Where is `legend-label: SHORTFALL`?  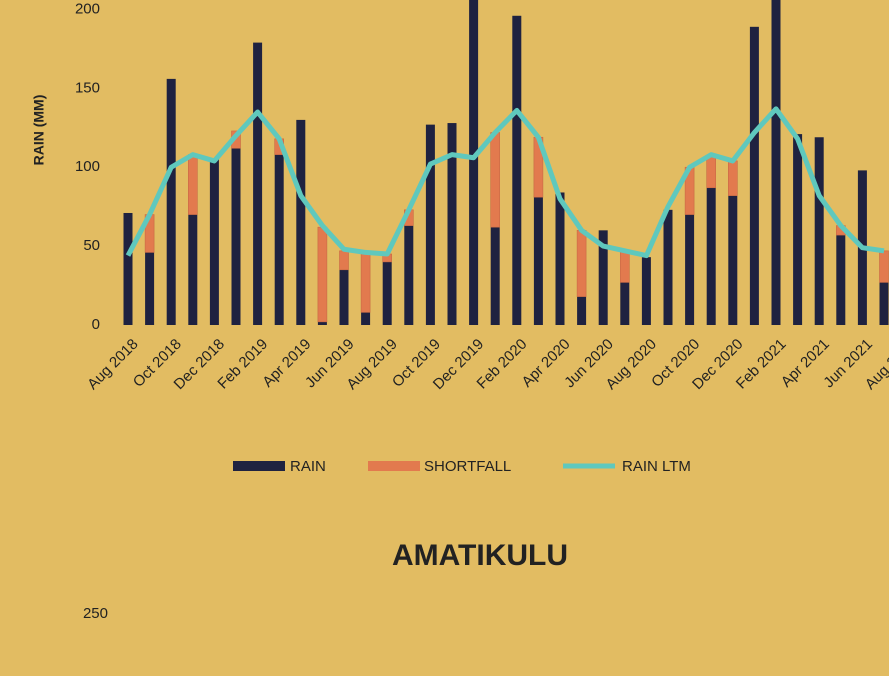 legend-label: SHORTFALL is located at coordinates (467, 466).